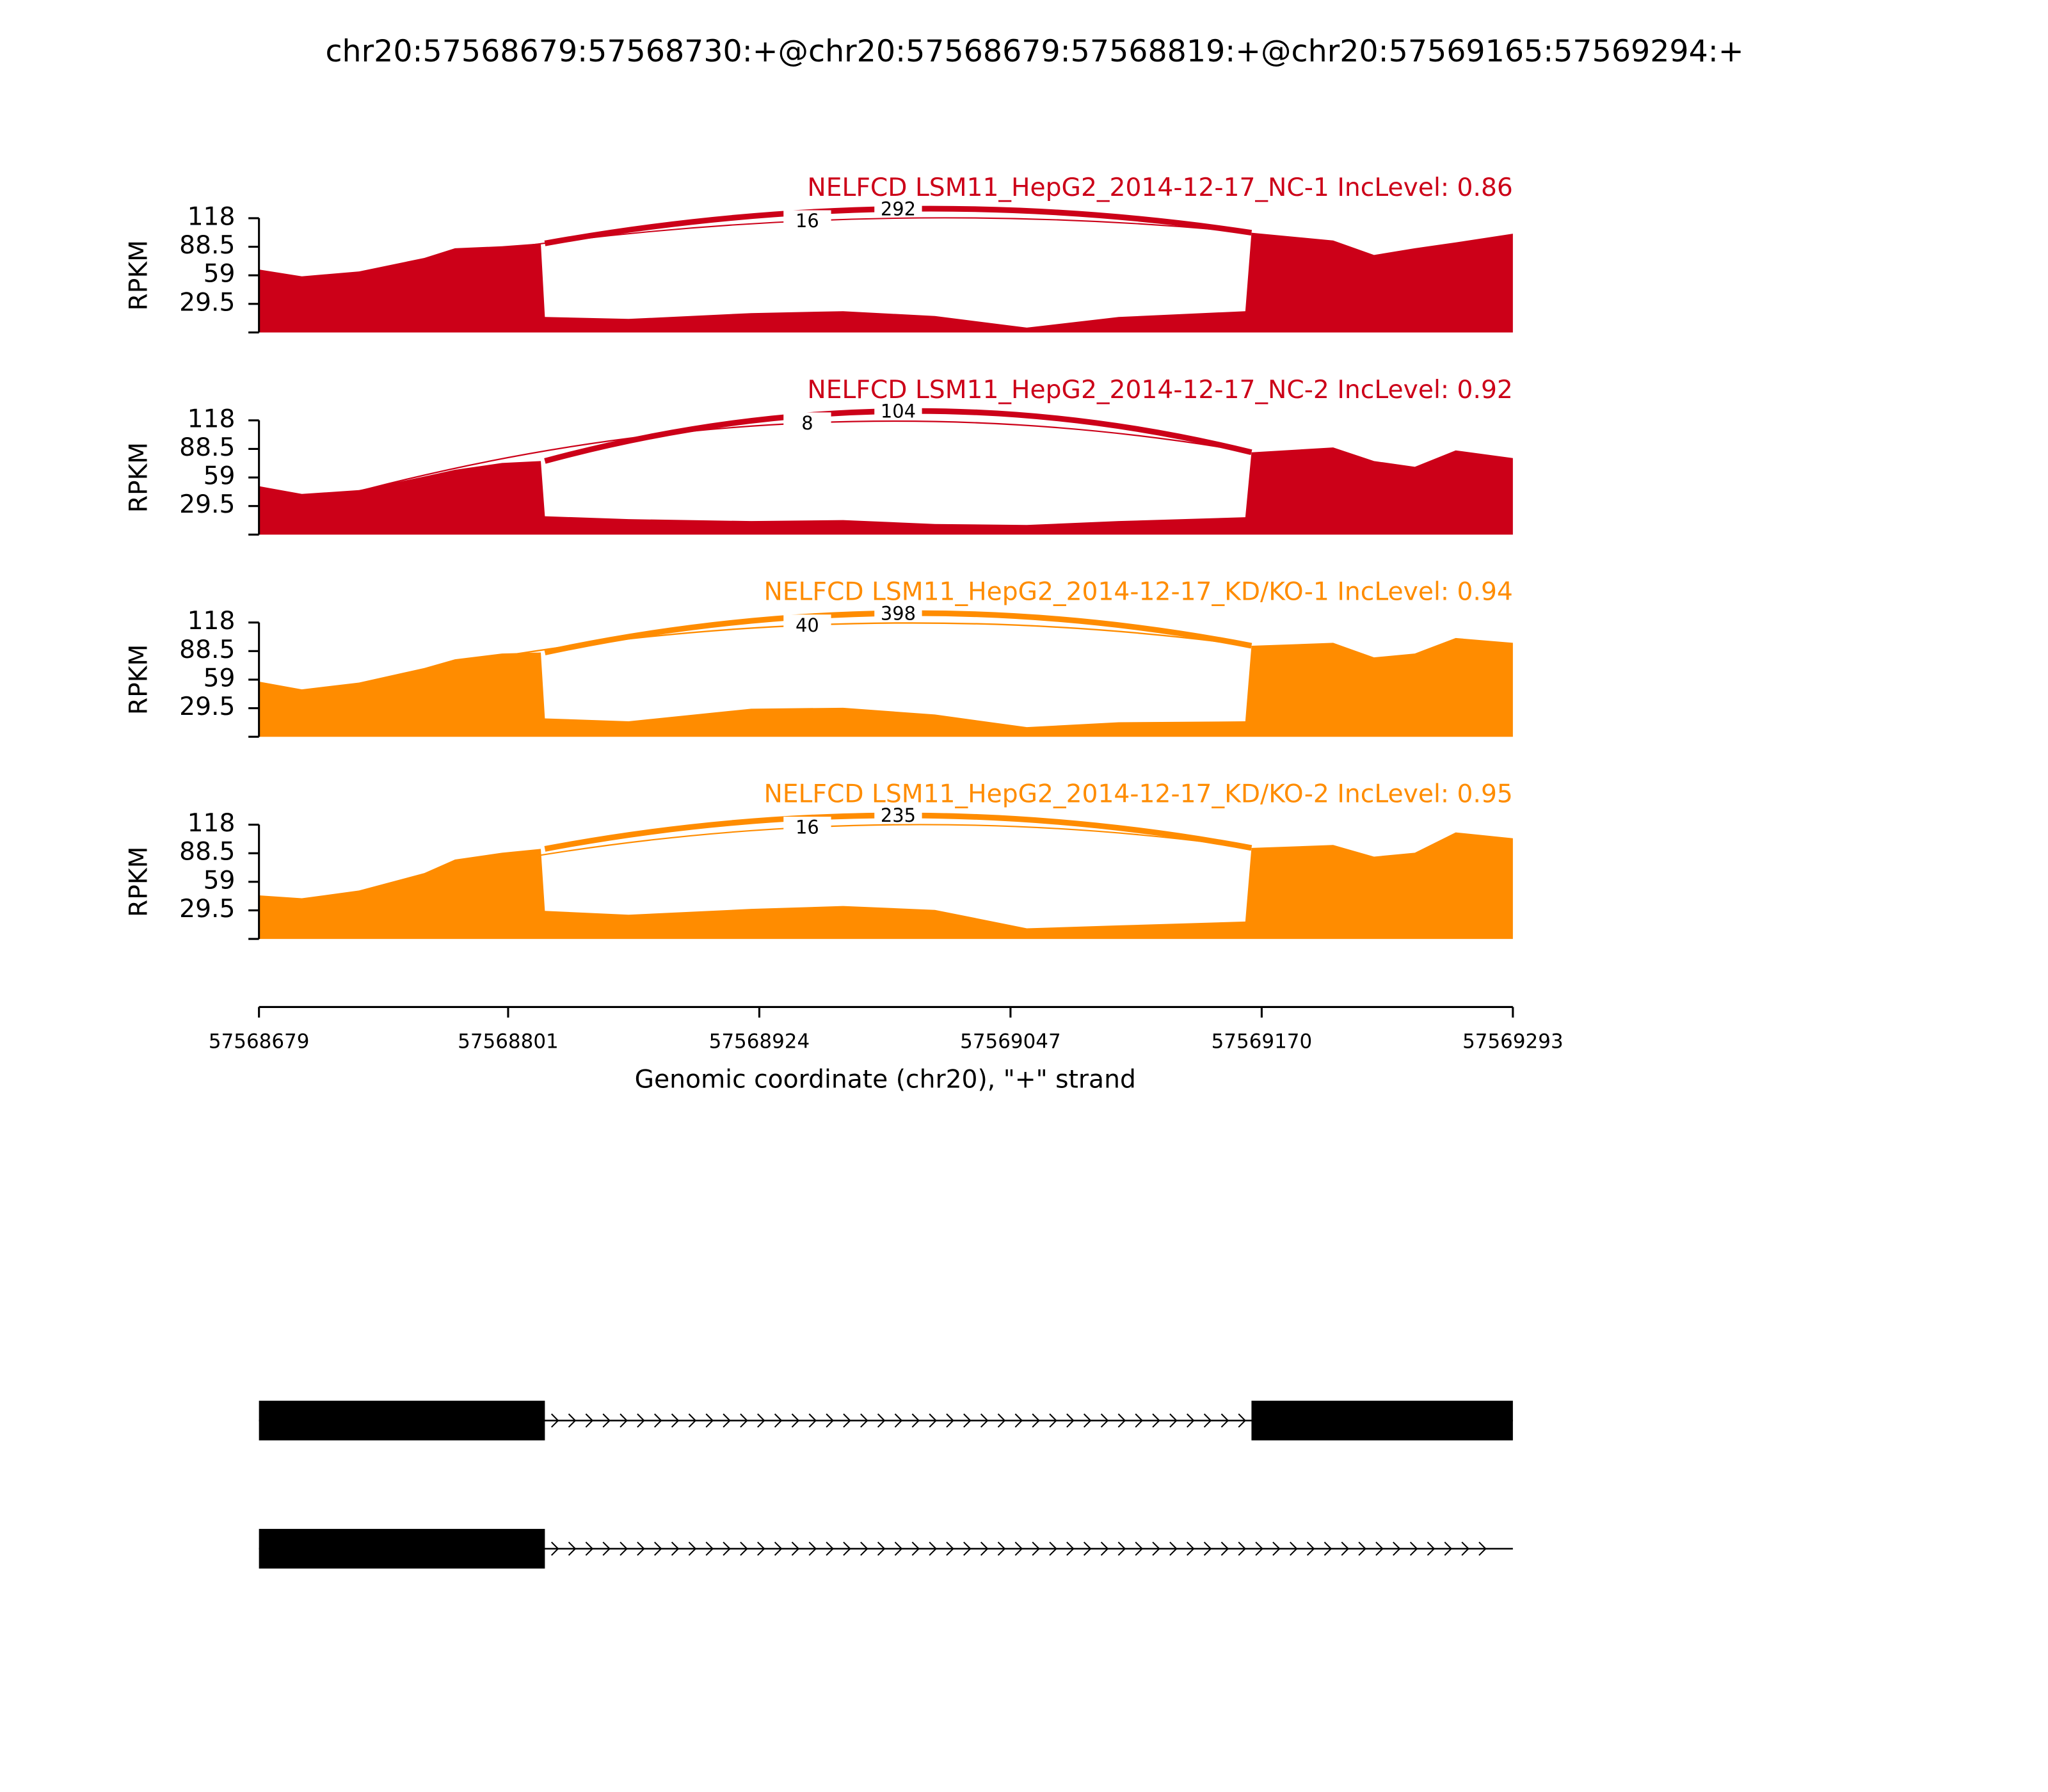 Image resolution: width=2048 pixels, height=1792 pixels. Describe the element at coordinates (807, 625) in the screenshot. I see `junction-label: 40` at that location.